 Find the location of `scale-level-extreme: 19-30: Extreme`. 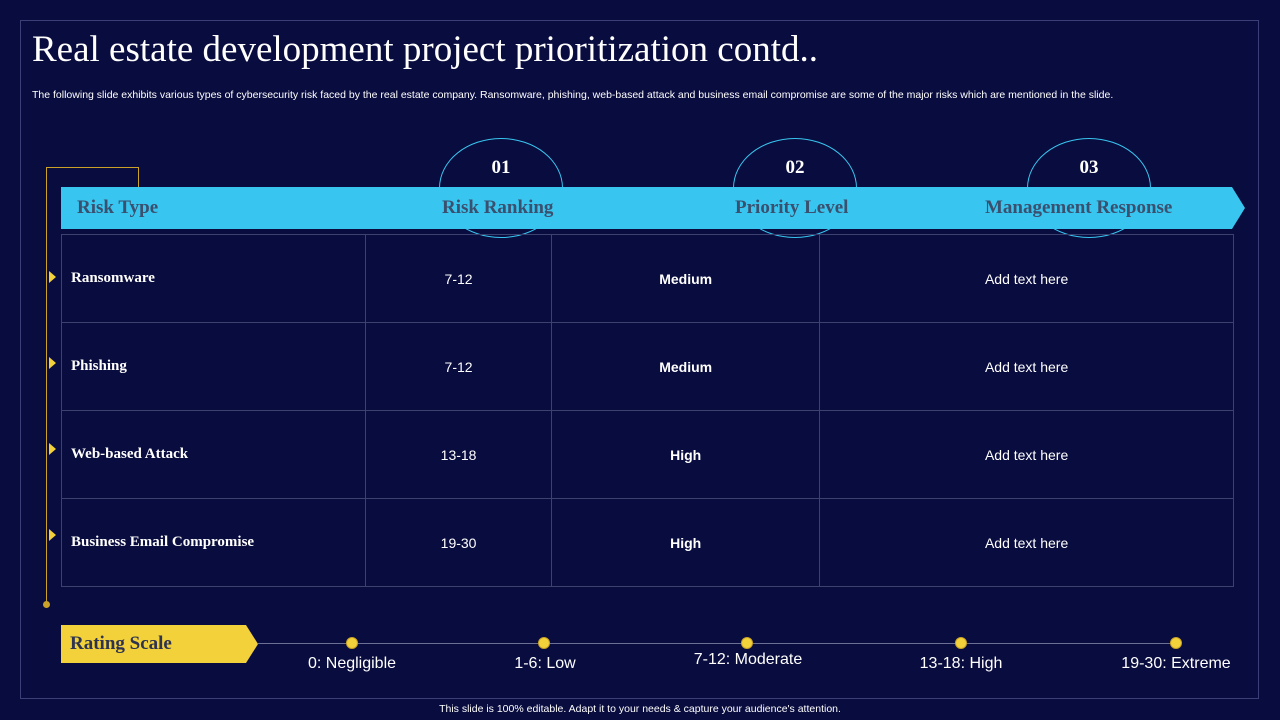

scale-level-extreme: 19-30: Extreme is located at coordinates (1176, 663).